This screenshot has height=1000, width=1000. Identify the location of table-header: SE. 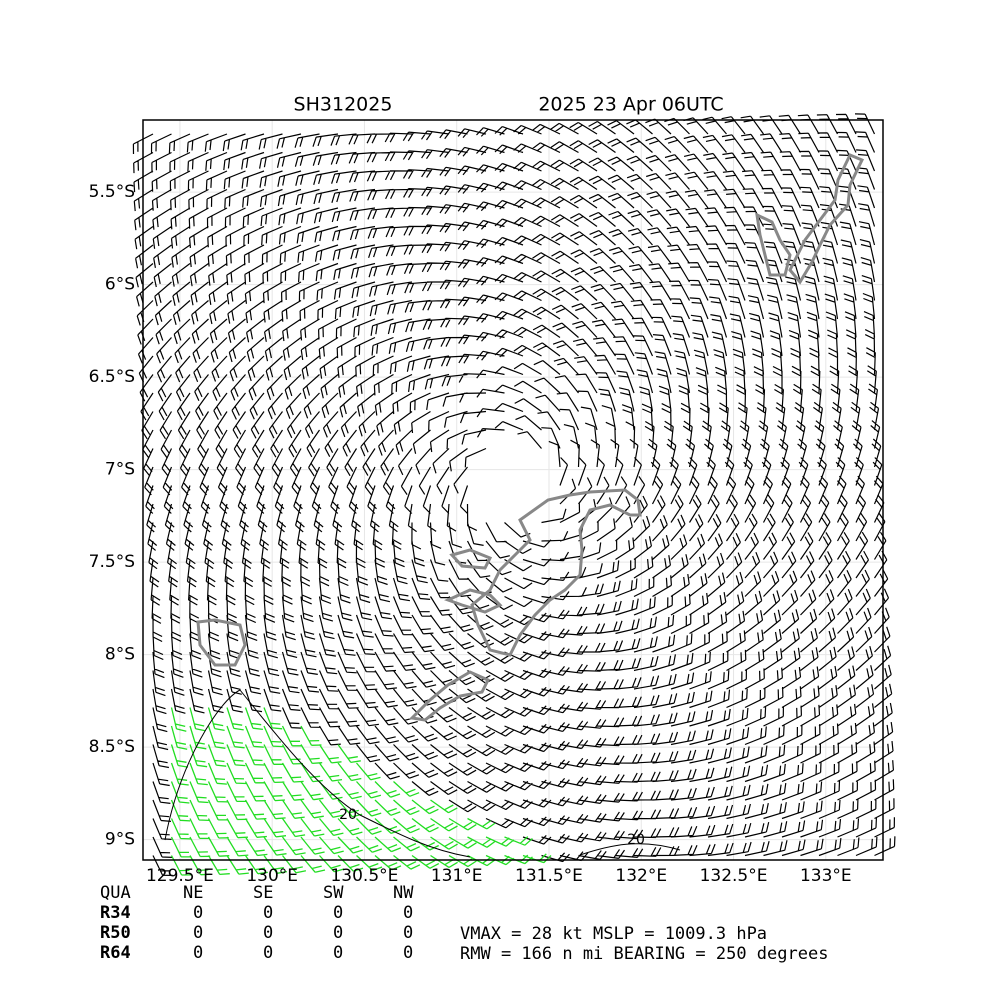
(263, 893).